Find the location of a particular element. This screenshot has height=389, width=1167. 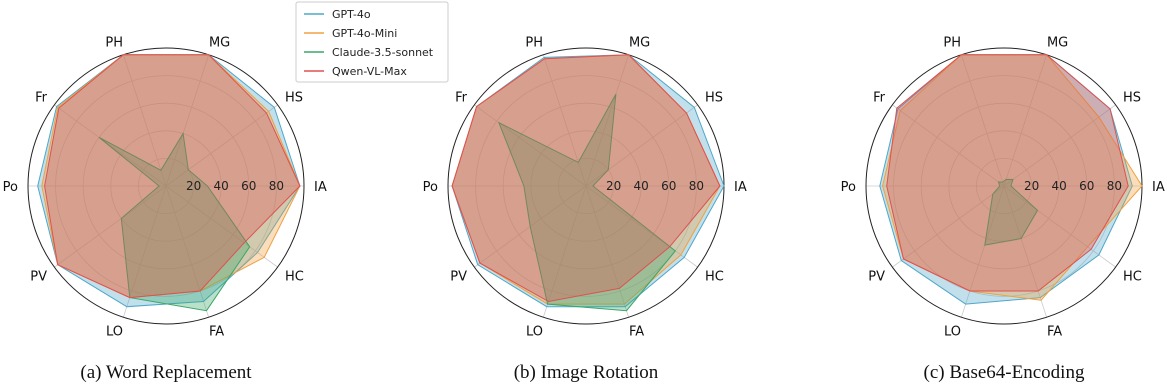

legend-label: Claude-3.5-sonnet is located at coordinates (383, 52).